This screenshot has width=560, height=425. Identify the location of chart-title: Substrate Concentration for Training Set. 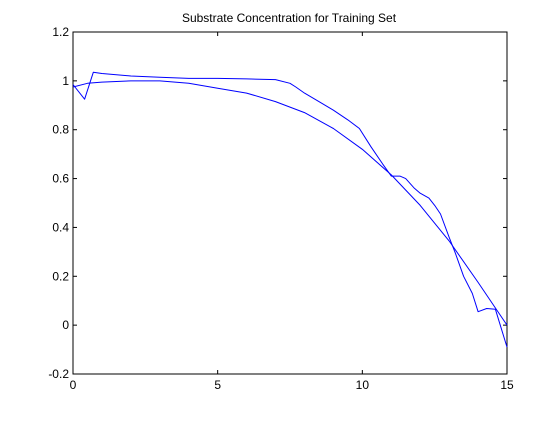
(289, 18).